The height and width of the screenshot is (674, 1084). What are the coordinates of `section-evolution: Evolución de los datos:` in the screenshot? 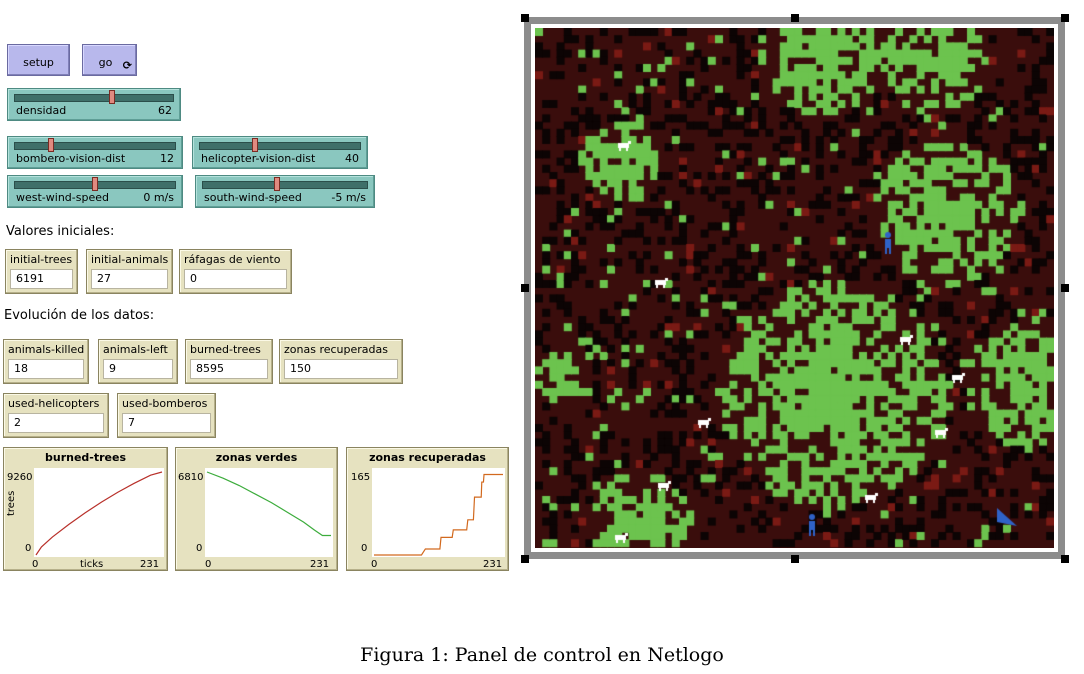 It's located at (79, 315).